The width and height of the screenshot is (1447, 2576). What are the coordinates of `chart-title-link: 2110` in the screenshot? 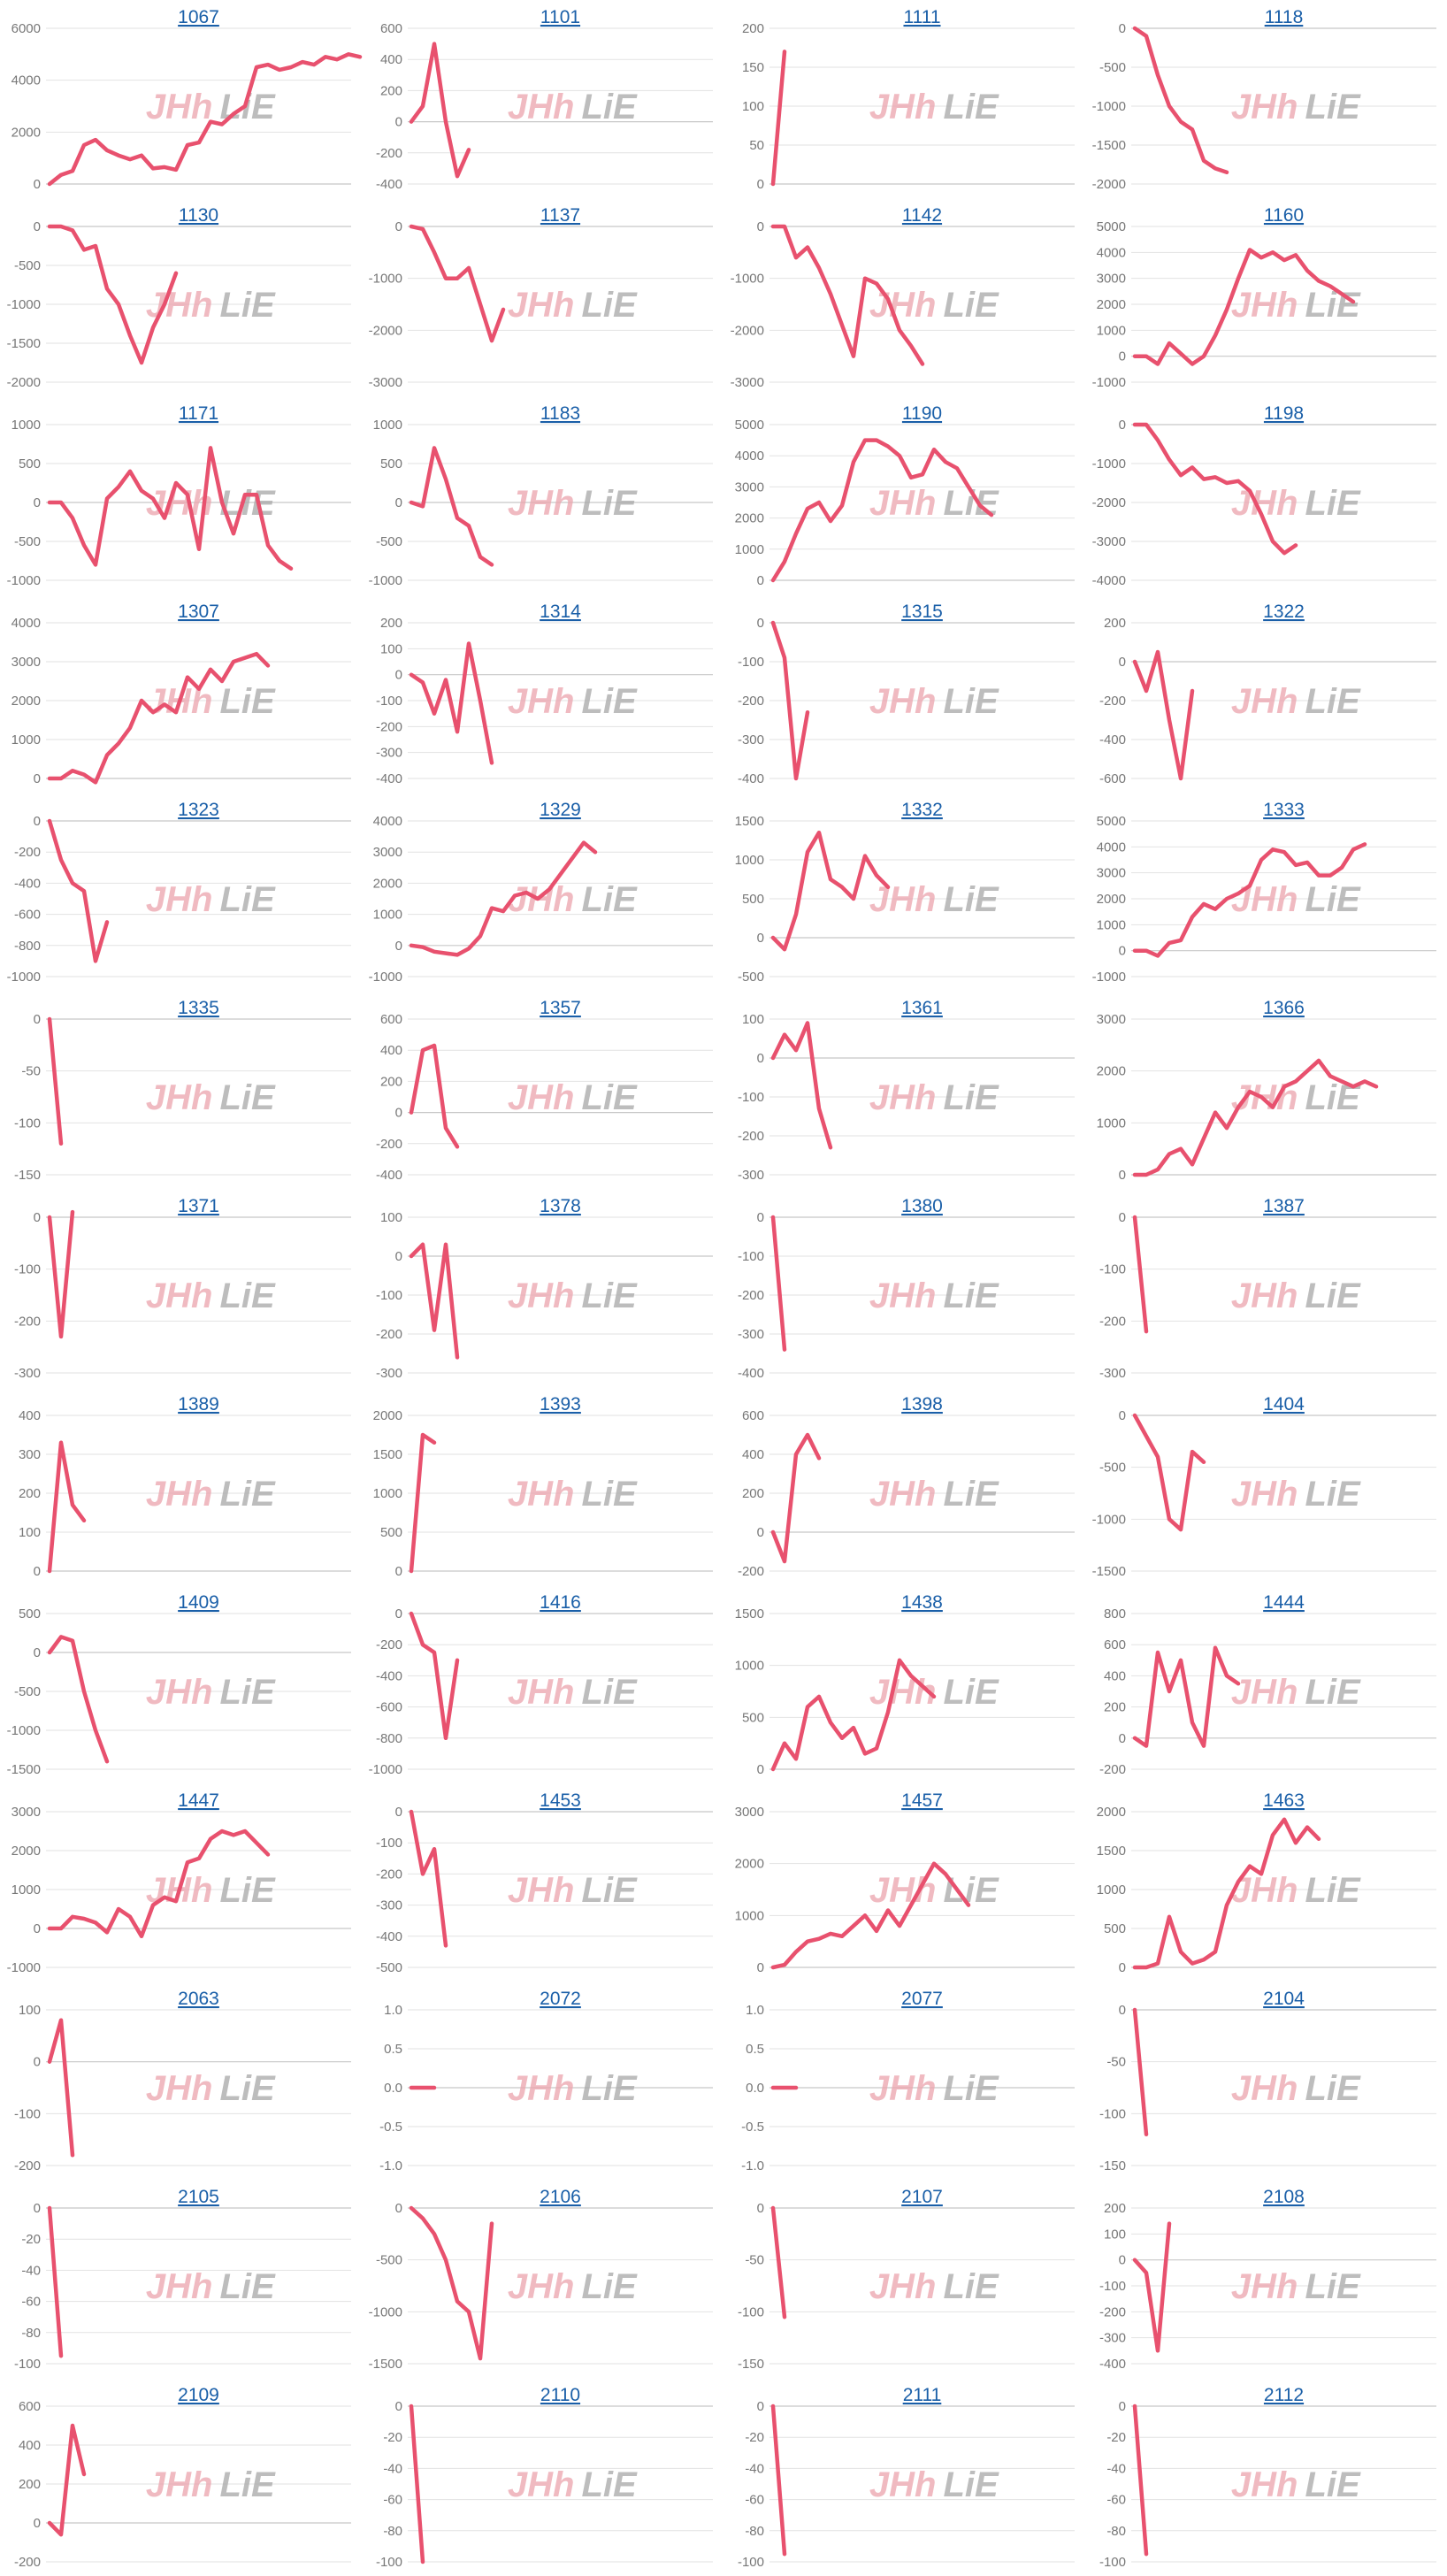 It's located at (560, 2395).